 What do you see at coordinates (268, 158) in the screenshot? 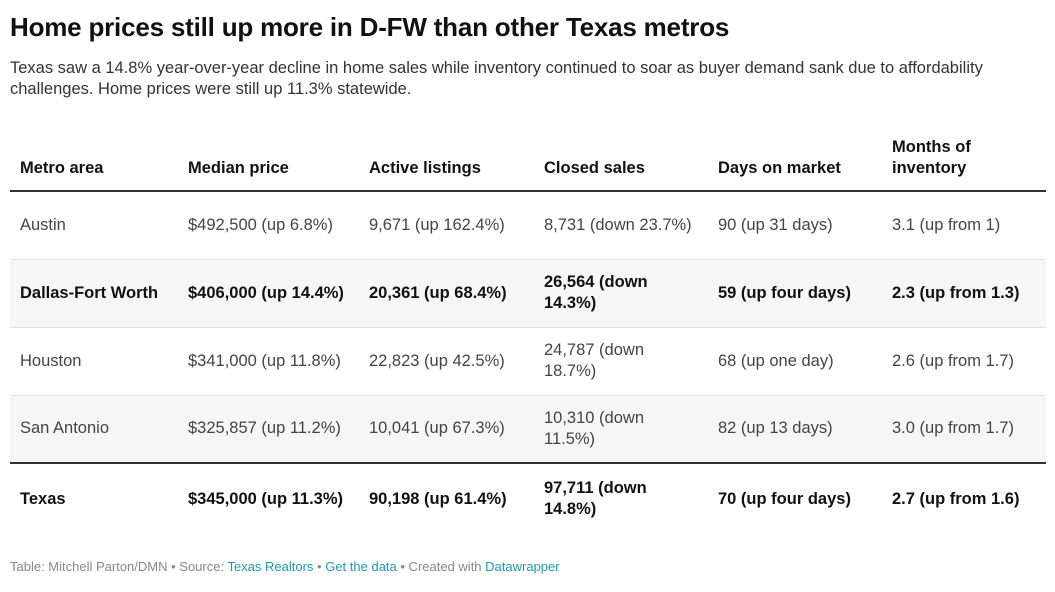
I see `column-header-median-price: Median price` at bounding box center [268, 158].